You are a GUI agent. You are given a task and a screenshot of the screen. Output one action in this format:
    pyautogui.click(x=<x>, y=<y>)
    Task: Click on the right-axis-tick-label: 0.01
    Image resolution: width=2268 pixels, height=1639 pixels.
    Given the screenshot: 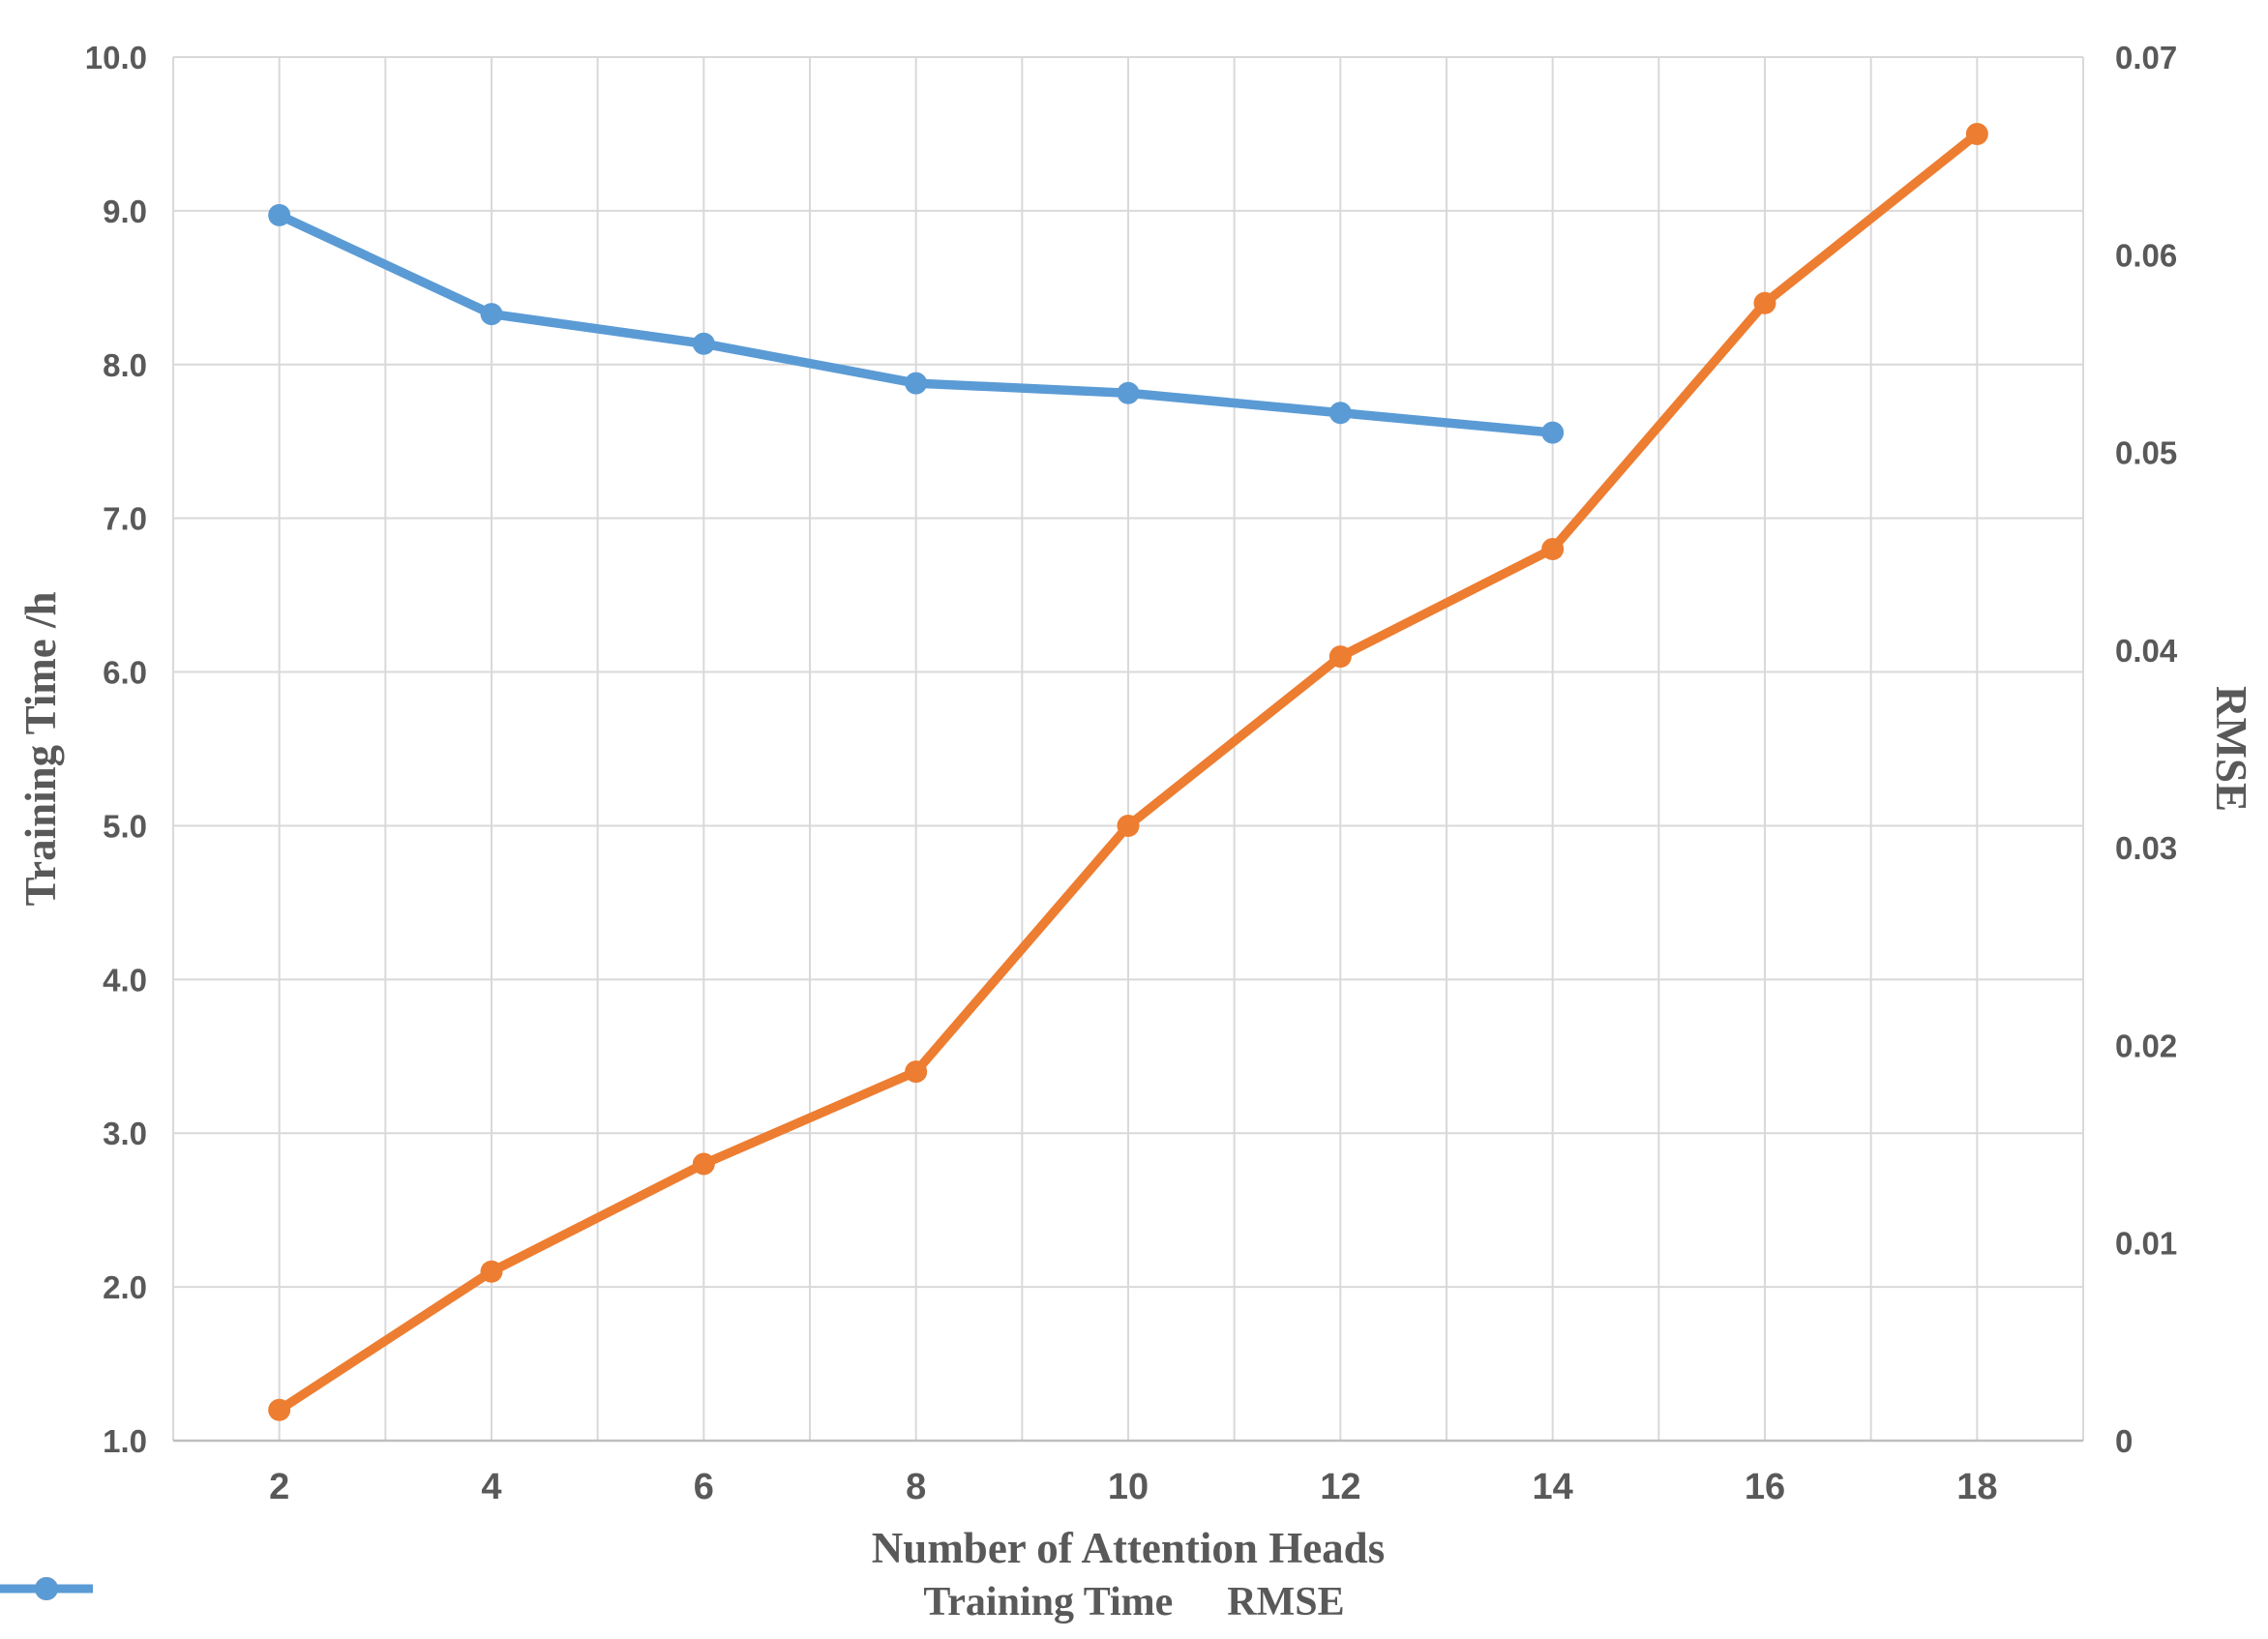 What is the action you would take?
    pyautogui.click(x=2146, y=1244)
    